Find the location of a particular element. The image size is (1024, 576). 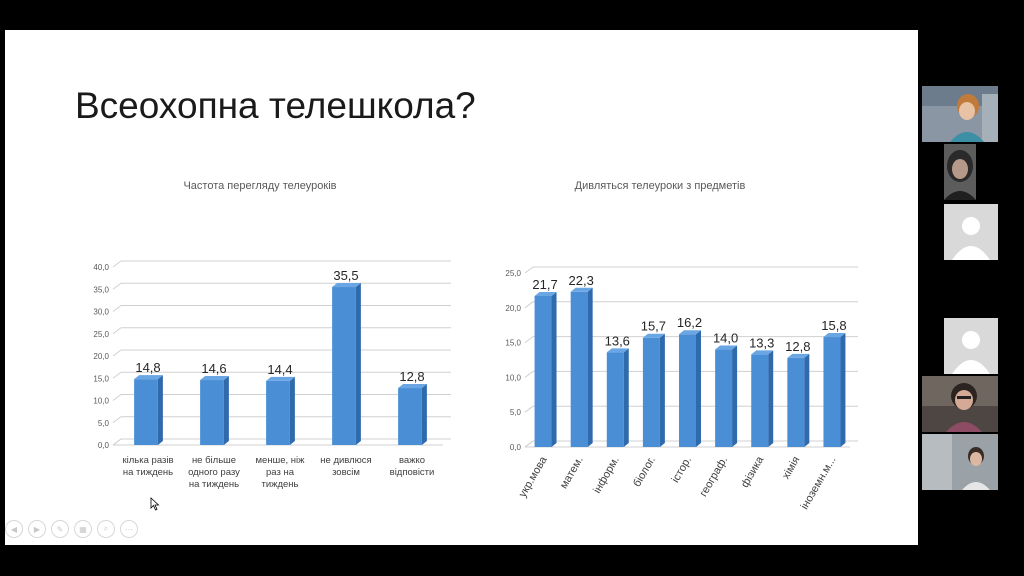

x-category-label: відповісти is located at coordinates (412, 472).